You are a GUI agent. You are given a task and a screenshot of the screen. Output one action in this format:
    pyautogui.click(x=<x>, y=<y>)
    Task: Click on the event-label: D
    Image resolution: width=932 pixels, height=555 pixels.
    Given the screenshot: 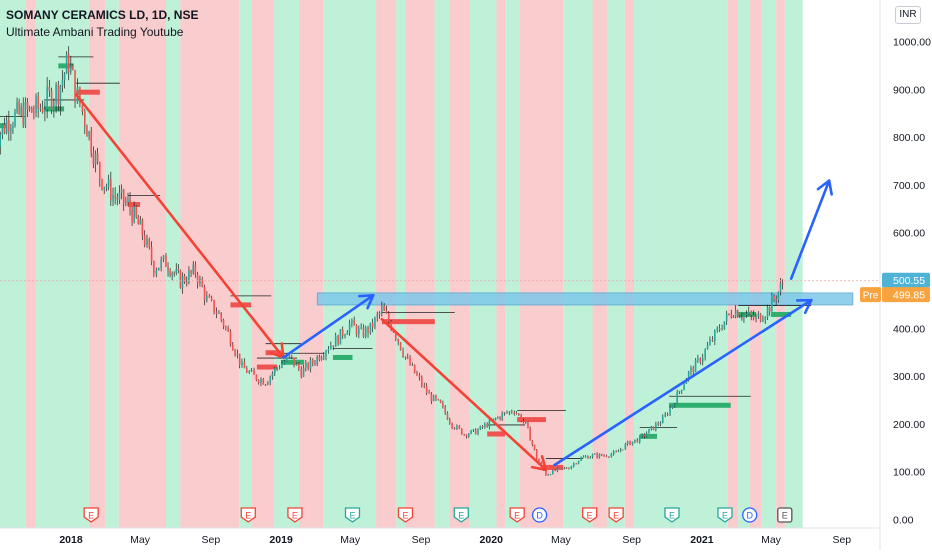 What is the action you would take?
    pyautogui.click(x=539, y=516)
    